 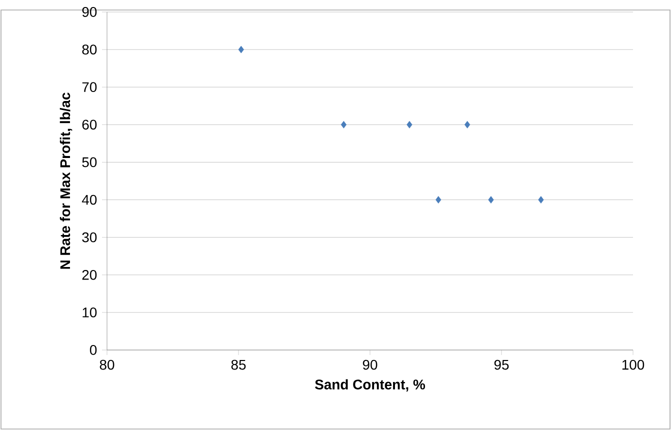 I want to click on y-tick-label: 90, so click(x=89, y=12).